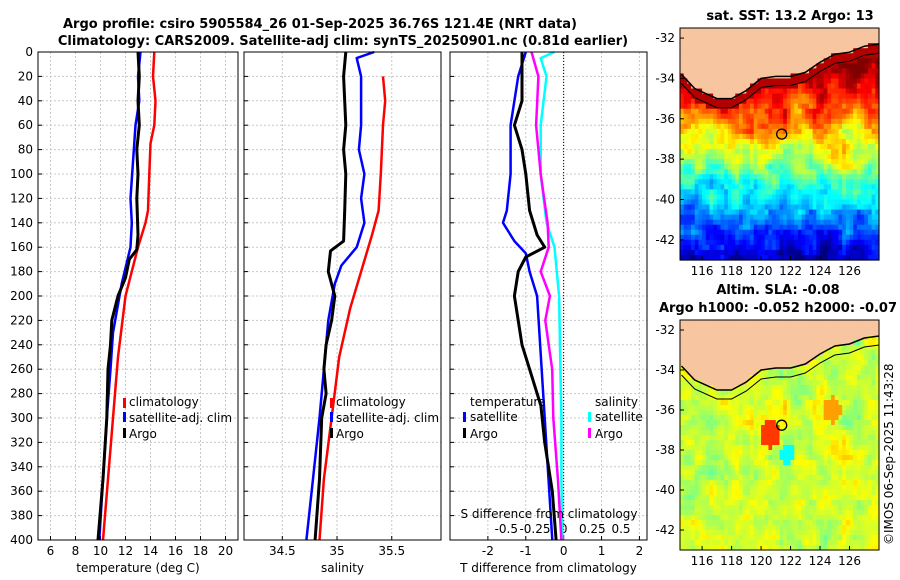 The image size is (900, 580). I want to click on ytick-label: 240, so click(21, 345).